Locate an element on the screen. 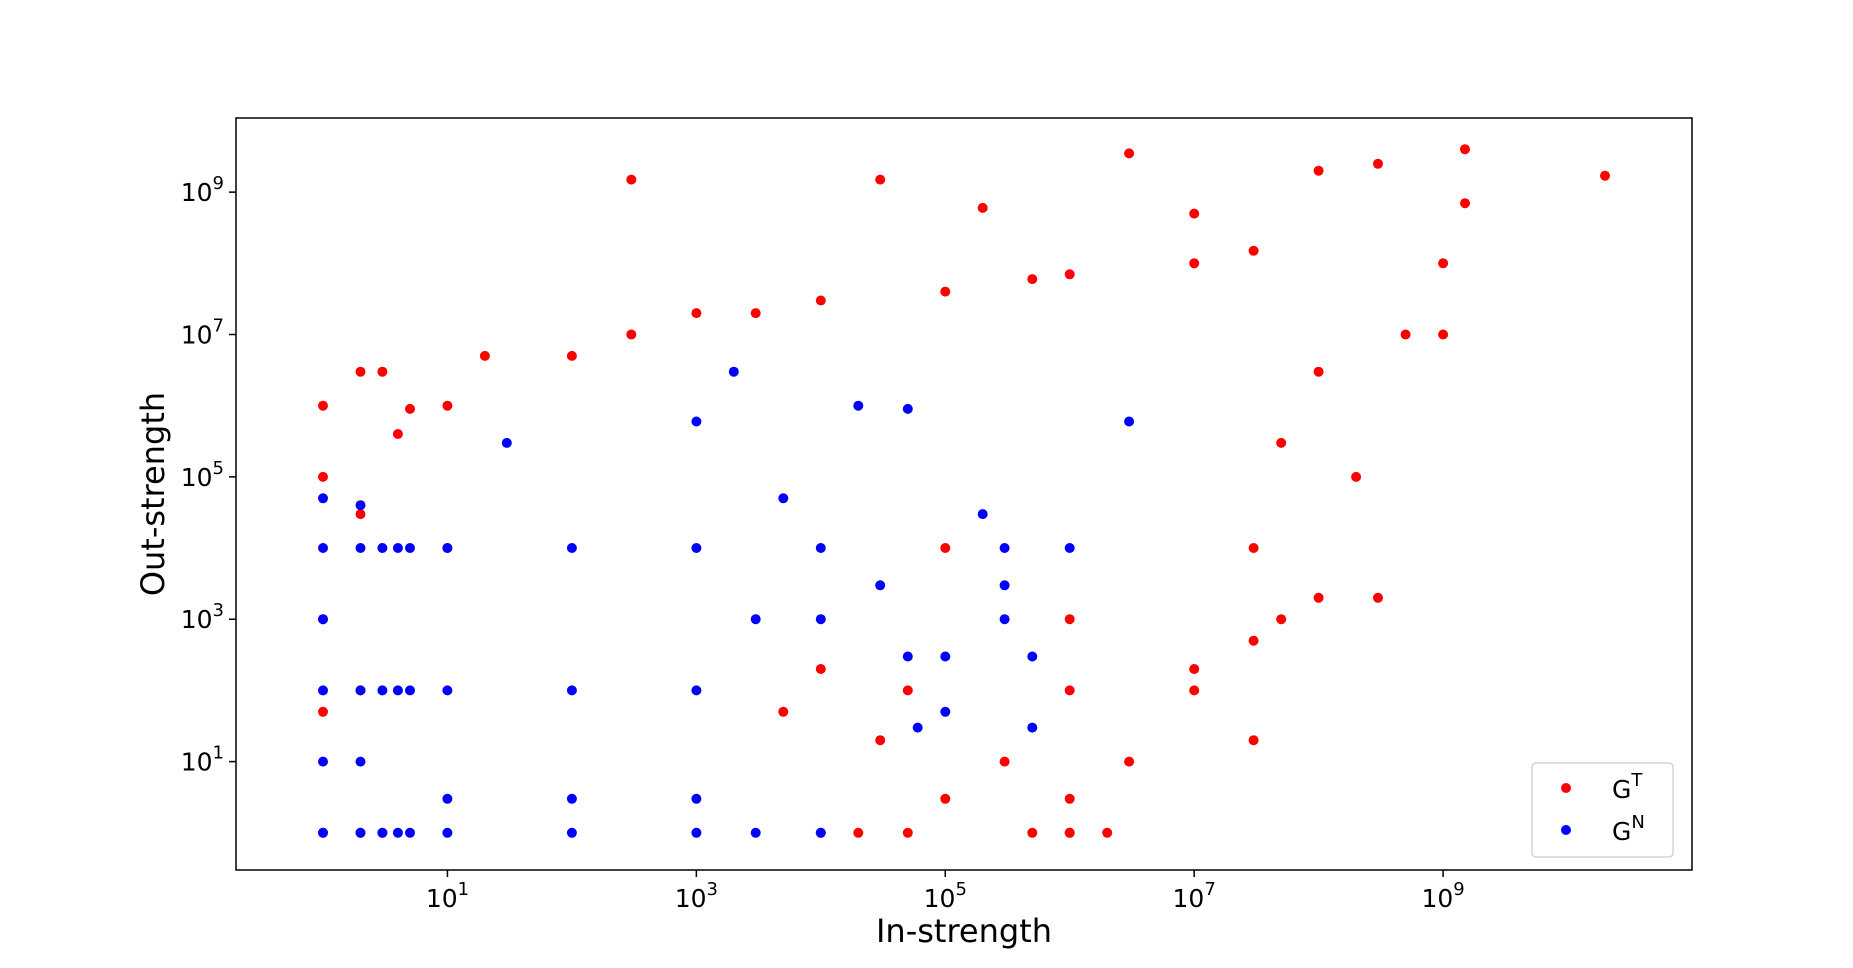 The height and width of the screenshot is (968, 1853). y-axis-ticks: 10¹ 10³ 10⁵ 10⁷ 10⁹ is located at coordinates (208, 475).